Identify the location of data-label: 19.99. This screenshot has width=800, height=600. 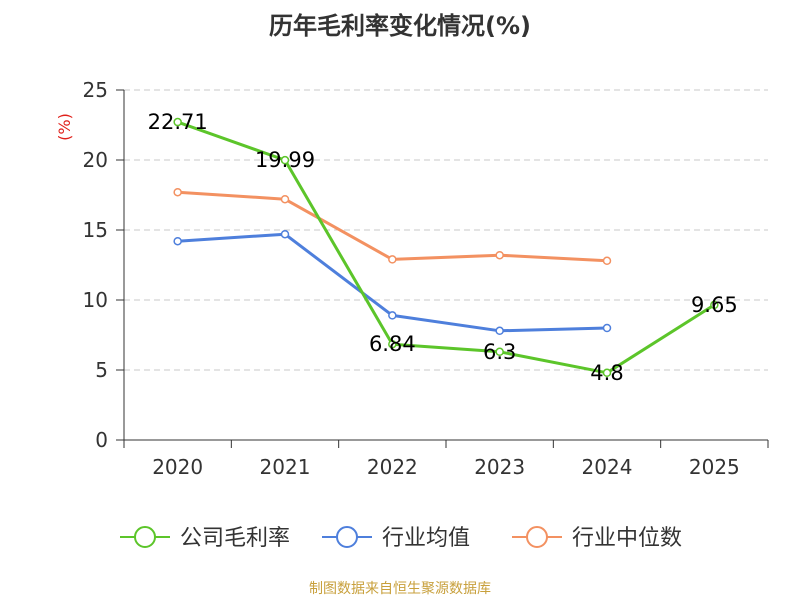
(285, 160).